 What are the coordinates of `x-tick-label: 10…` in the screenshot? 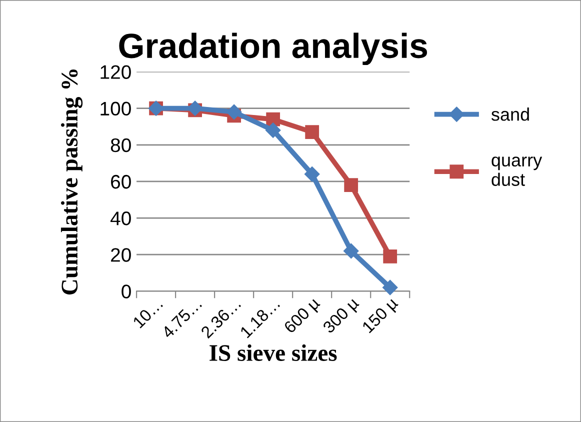 It's located at (148, 313).